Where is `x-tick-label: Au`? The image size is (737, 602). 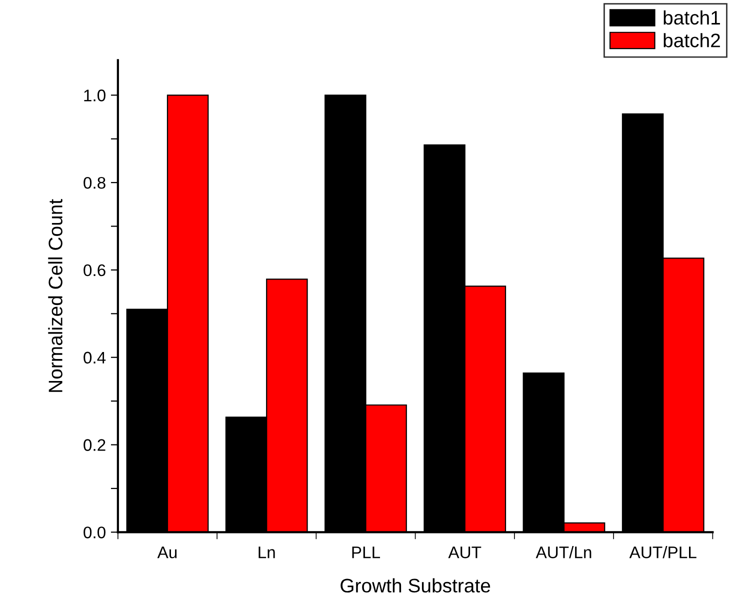
x-tick-label: Au is located at coordinates (167, 552).